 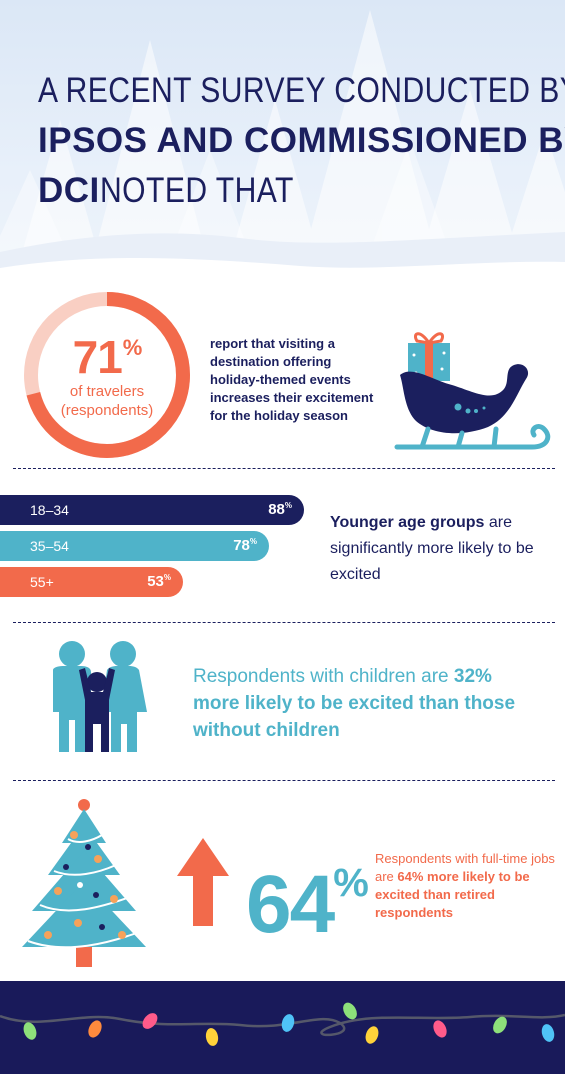 I want to click on travelers-subtitle: of travelers (respondents), so click(x=107, y=401).